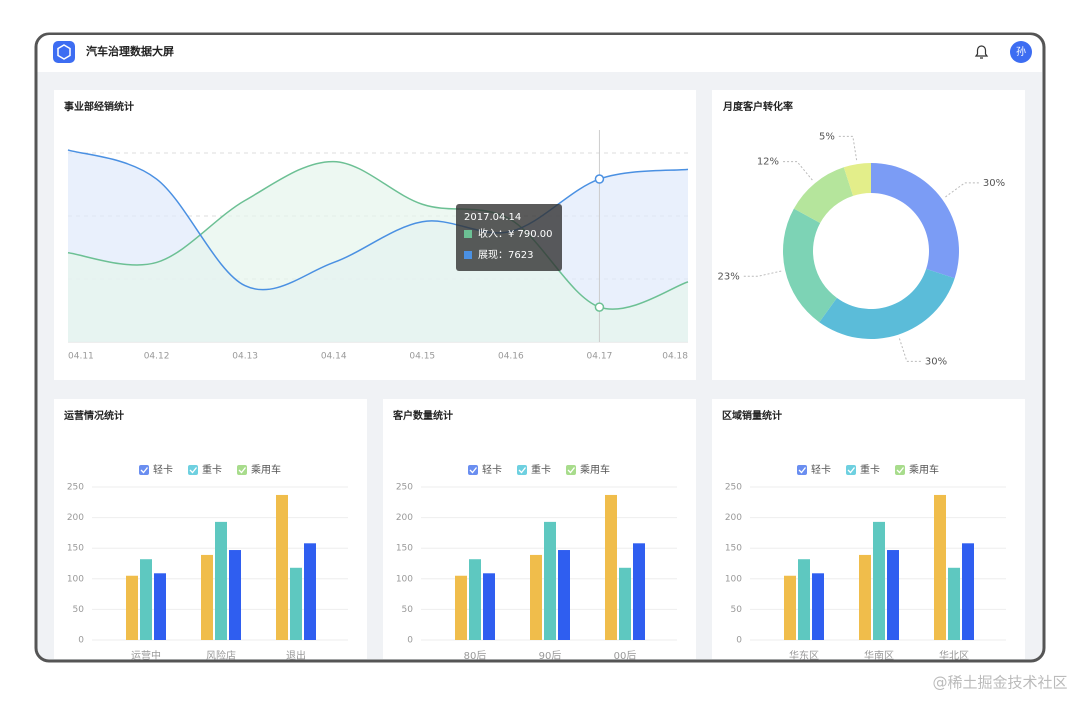 Image resolution: width=1080 pixels, height=703 pixels. I want to click on logo, so click(64, 52).